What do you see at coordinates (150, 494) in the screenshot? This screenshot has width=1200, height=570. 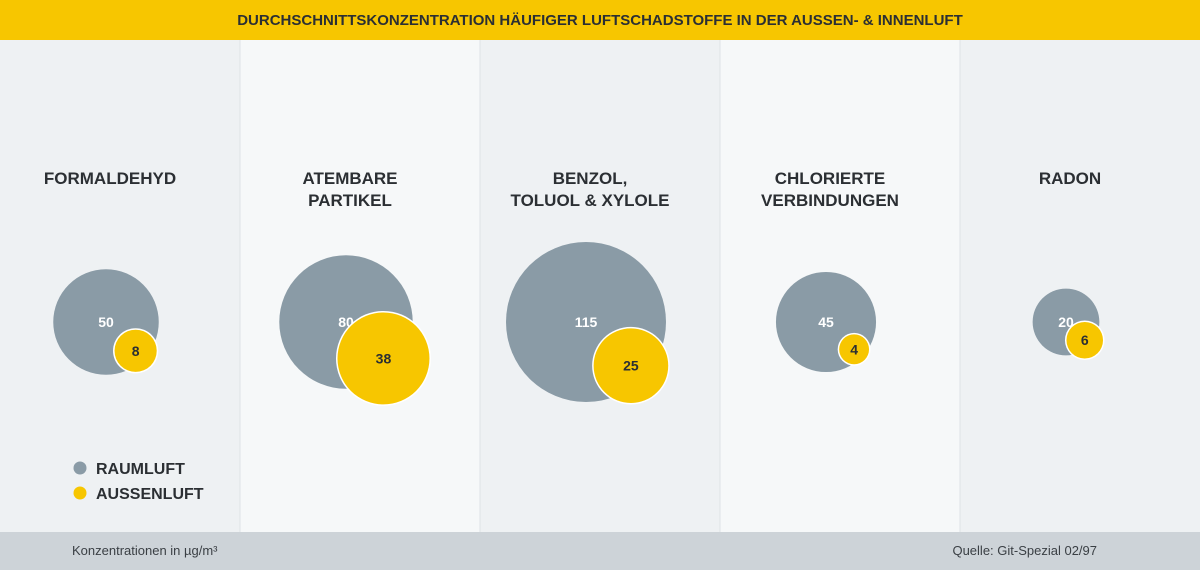 I see `legend-label: AUSSENLUFT` at bounding box center [150, 494].